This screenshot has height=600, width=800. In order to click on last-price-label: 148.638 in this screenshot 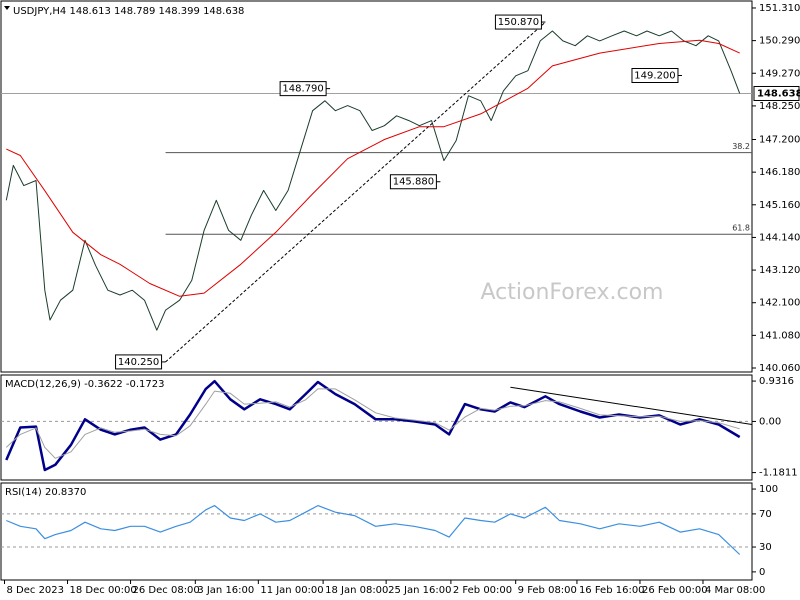, I will do `click(778, 93)`.